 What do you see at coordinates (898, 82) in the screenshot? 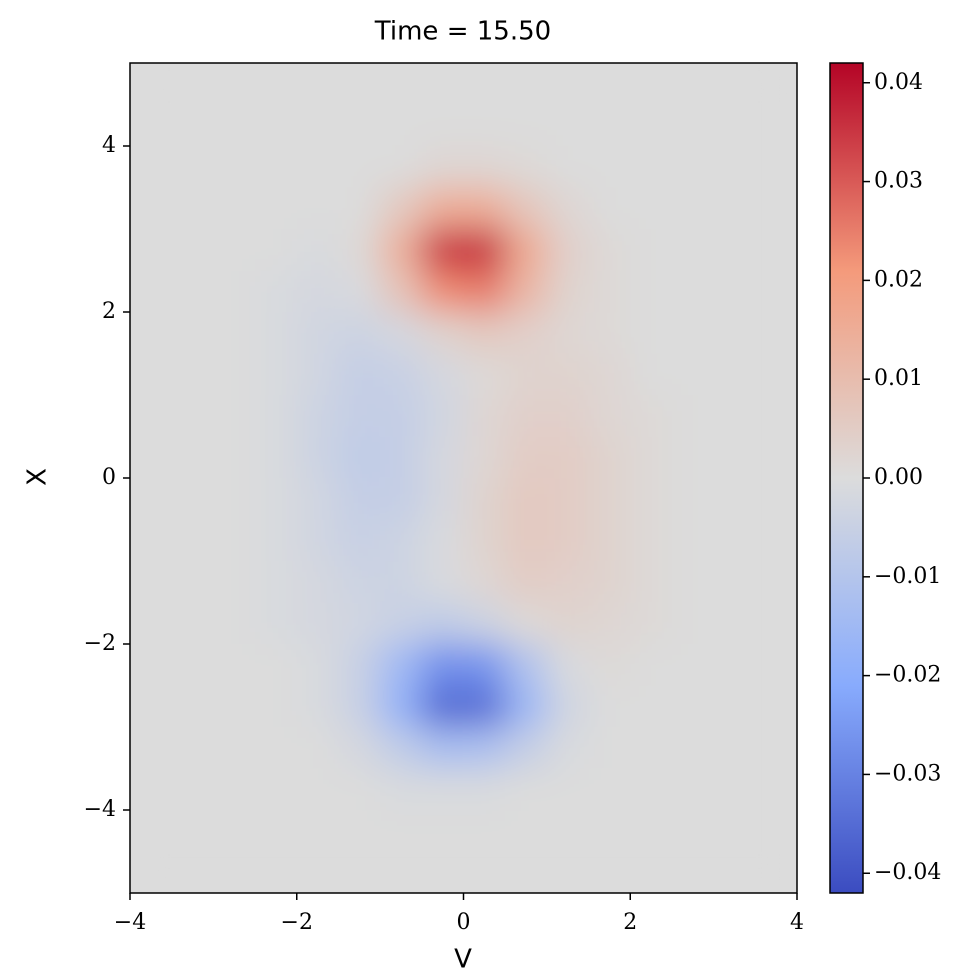
I see `colorbar-tick-label: 0.04` at bounding box center [898, 82].